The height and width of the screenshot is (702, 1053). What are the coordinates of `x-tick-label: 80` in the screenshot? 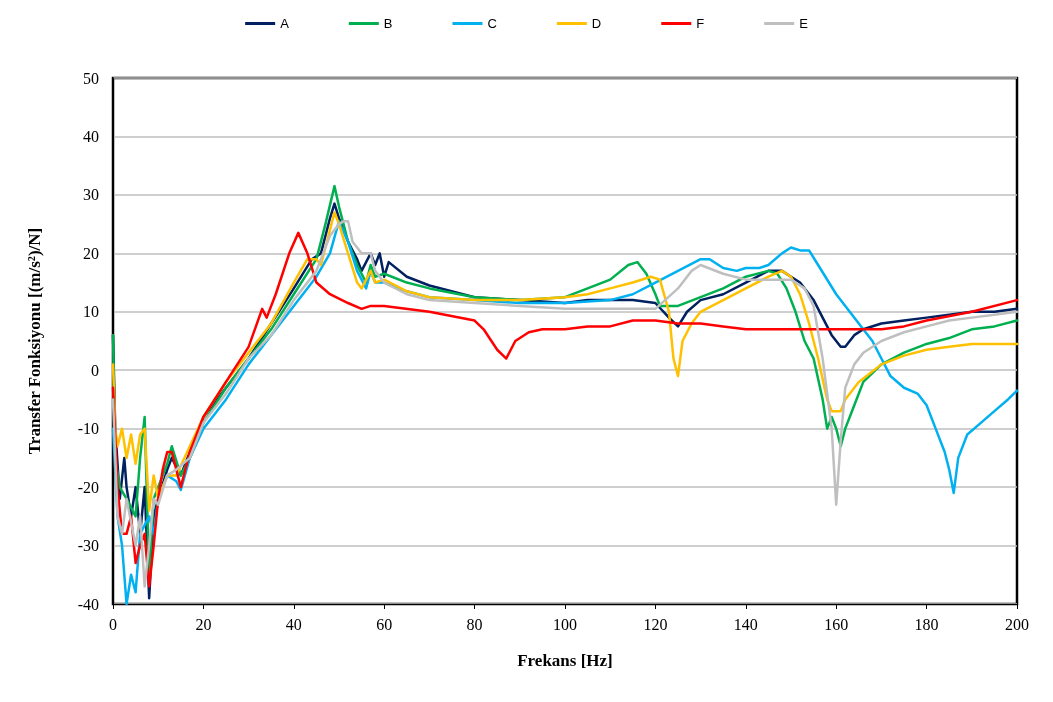 It's located at (474, 624).